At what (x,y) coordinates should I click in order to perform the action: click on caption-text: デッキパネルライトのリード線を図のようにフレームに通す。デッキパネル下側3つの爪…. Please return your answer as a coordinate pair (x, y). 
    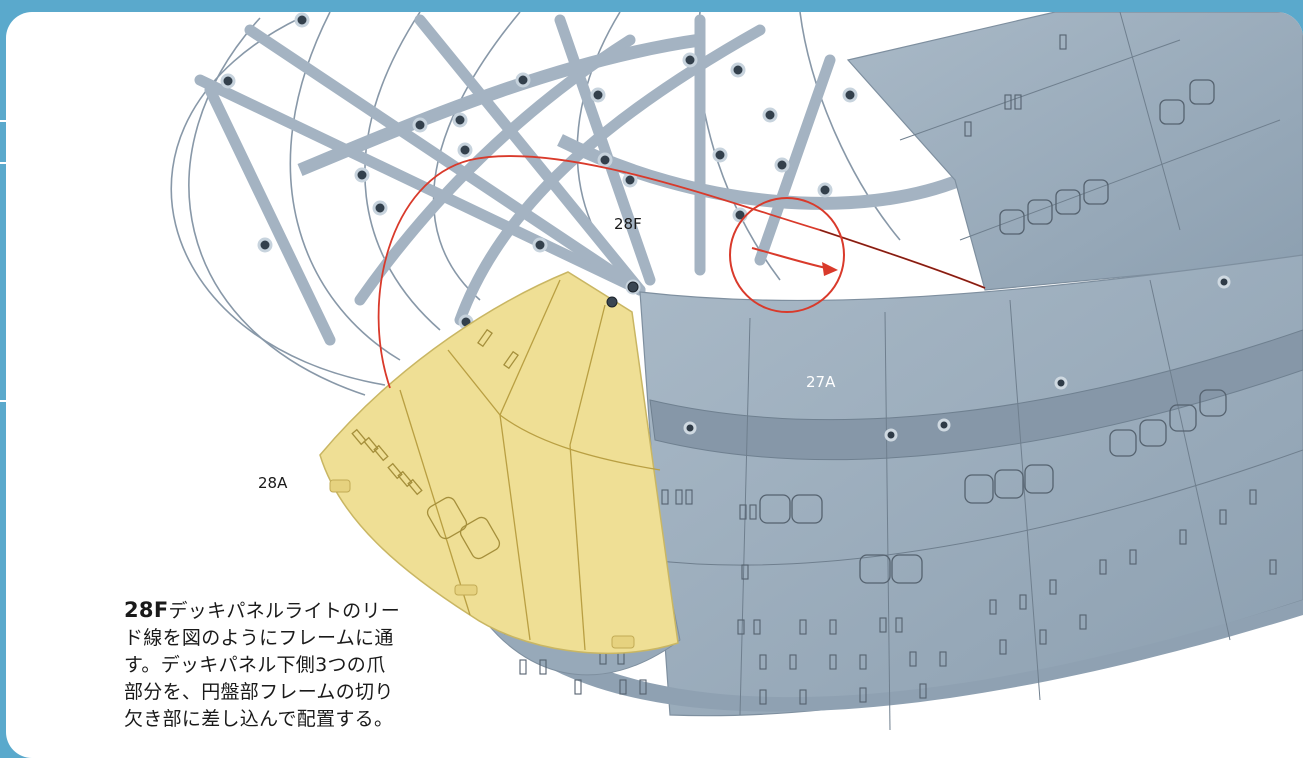
    Looking at the image, I should click on (262, 665).